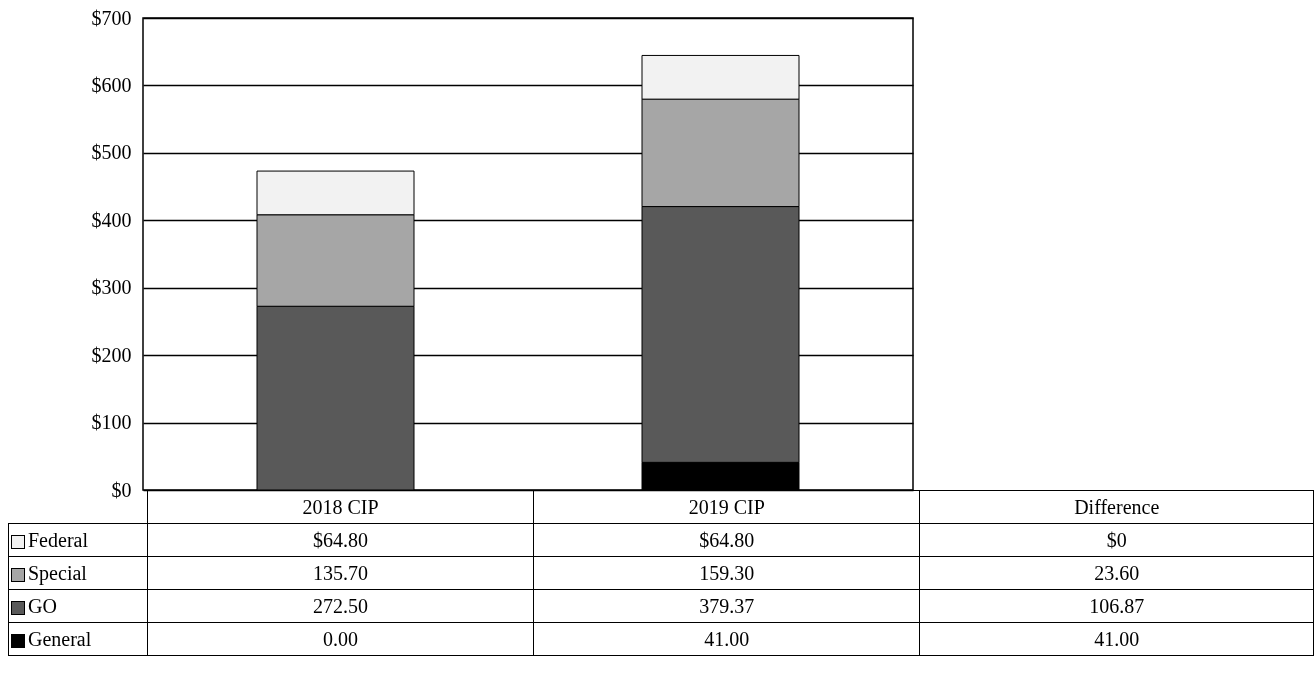 This screenshot has width=1314, height=696. Describe the element at coordinates (726, 639) in the screenshot. I see `data-label: 41.00` at that location.